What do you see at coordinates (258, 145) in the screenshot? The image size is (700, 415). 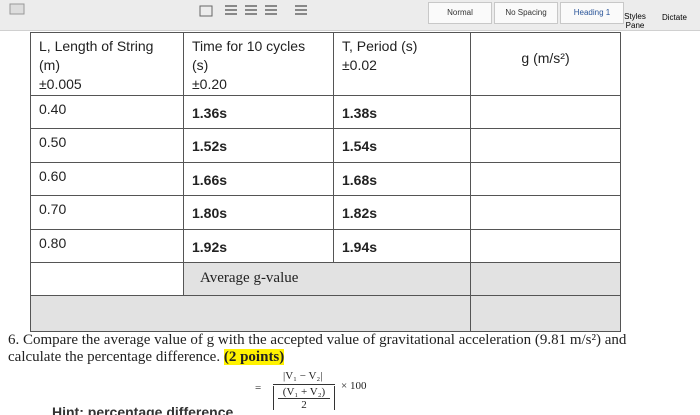 I see `table-cell: 1.52s` at bounding box center [258, 145].